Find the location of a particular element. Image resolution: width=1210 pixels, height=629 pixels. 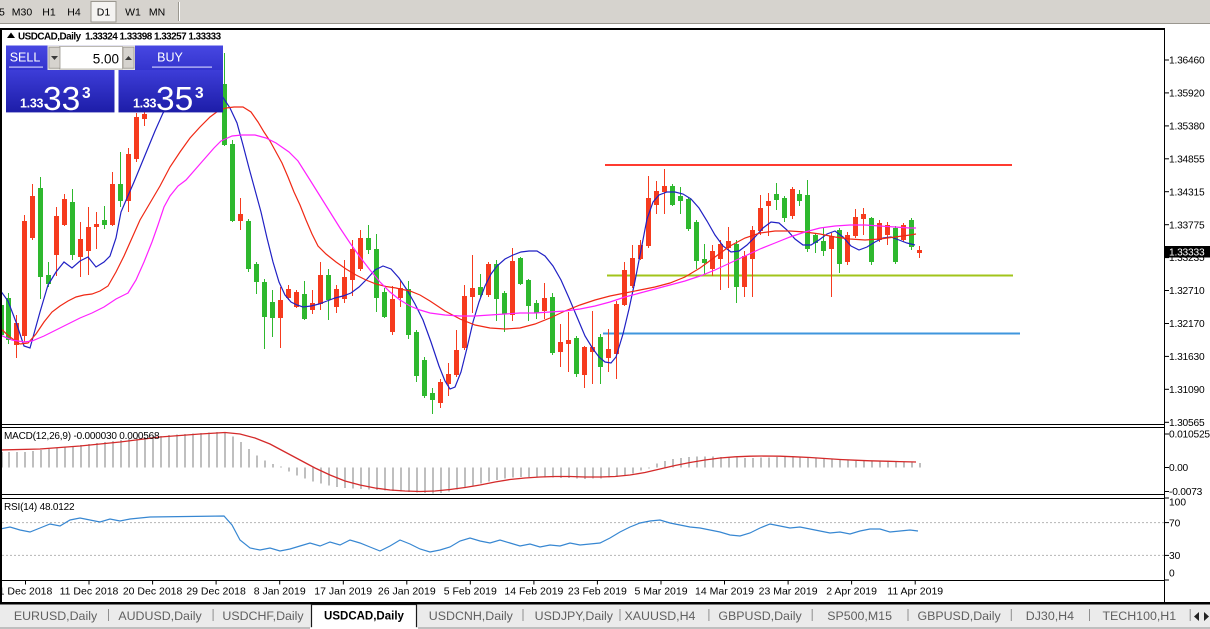

svg-text: W1 is located at coordinates (133, 13).